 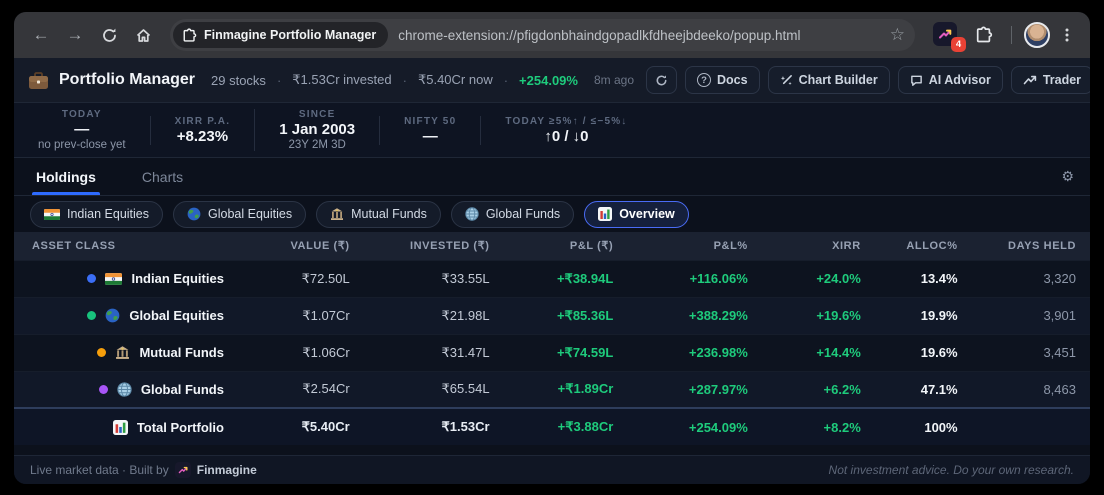 I want to click on col-value: VALUE (₹), so click(x=301, y=246).